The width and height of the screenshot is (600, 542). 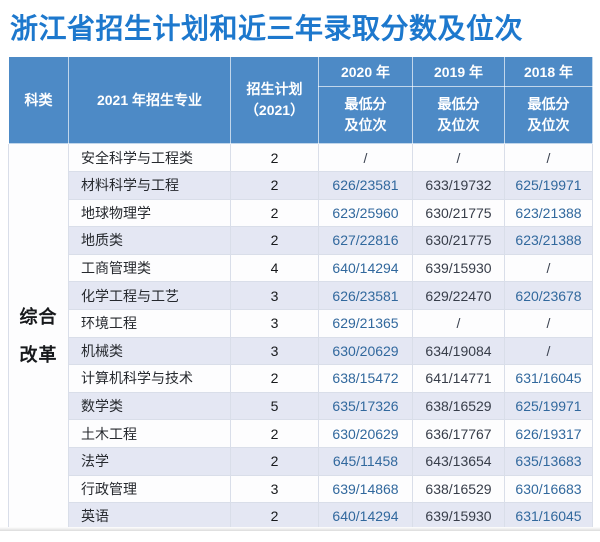 I want to click on score-2018-cell: 626/19317, so click(x=548, y=433).